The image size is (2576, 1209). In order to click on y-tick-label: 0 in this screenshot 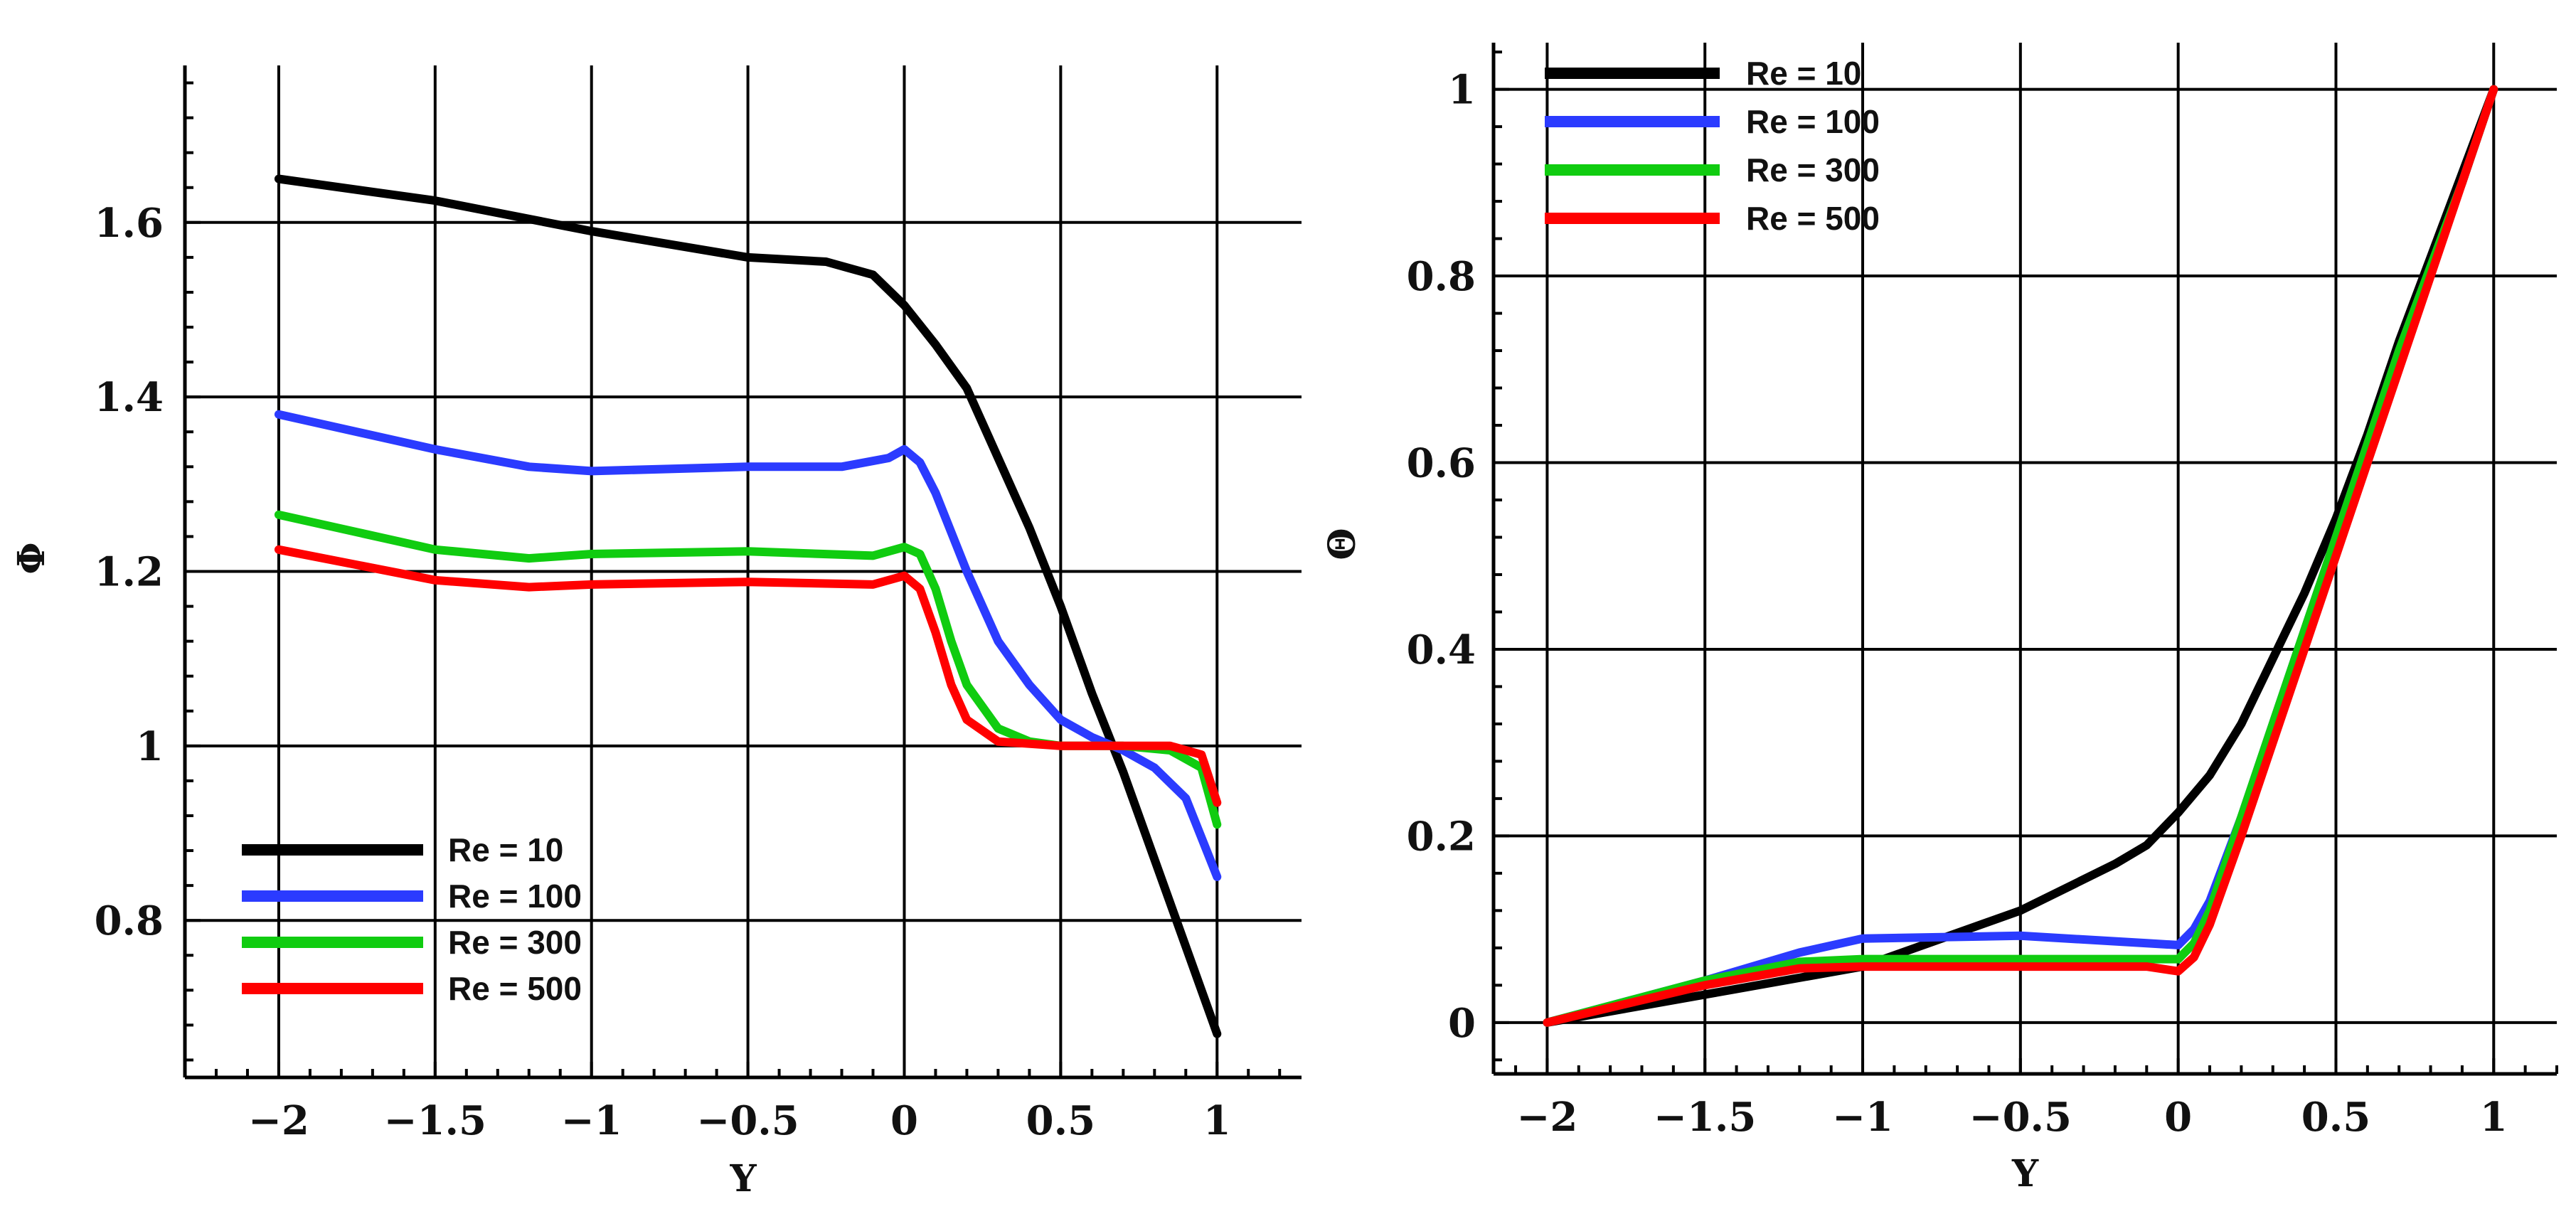, I will do `click(1462, 1023)`.